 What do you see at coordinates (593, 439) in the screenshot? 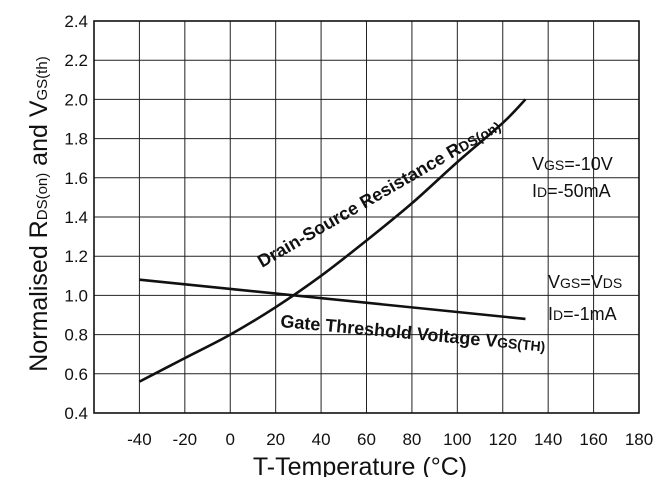
I see `x-tick-label: 160` at bounding box center [593, 439].